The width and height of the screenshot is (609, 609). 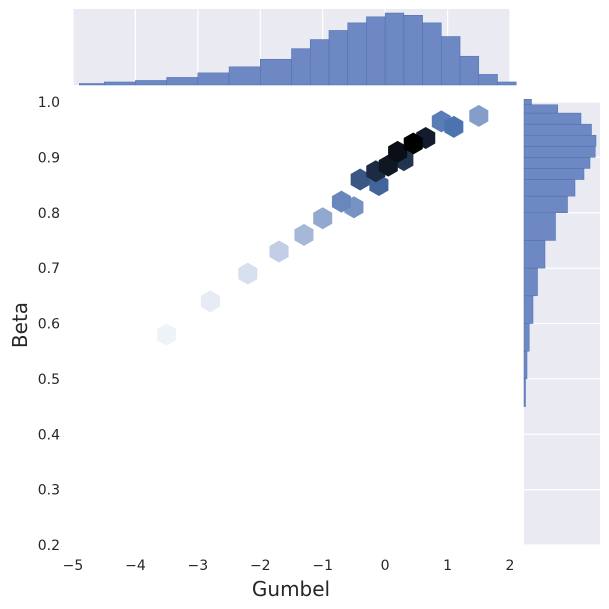 I want to click on y-tick-label: 0.4, so click(x=49, y=435).